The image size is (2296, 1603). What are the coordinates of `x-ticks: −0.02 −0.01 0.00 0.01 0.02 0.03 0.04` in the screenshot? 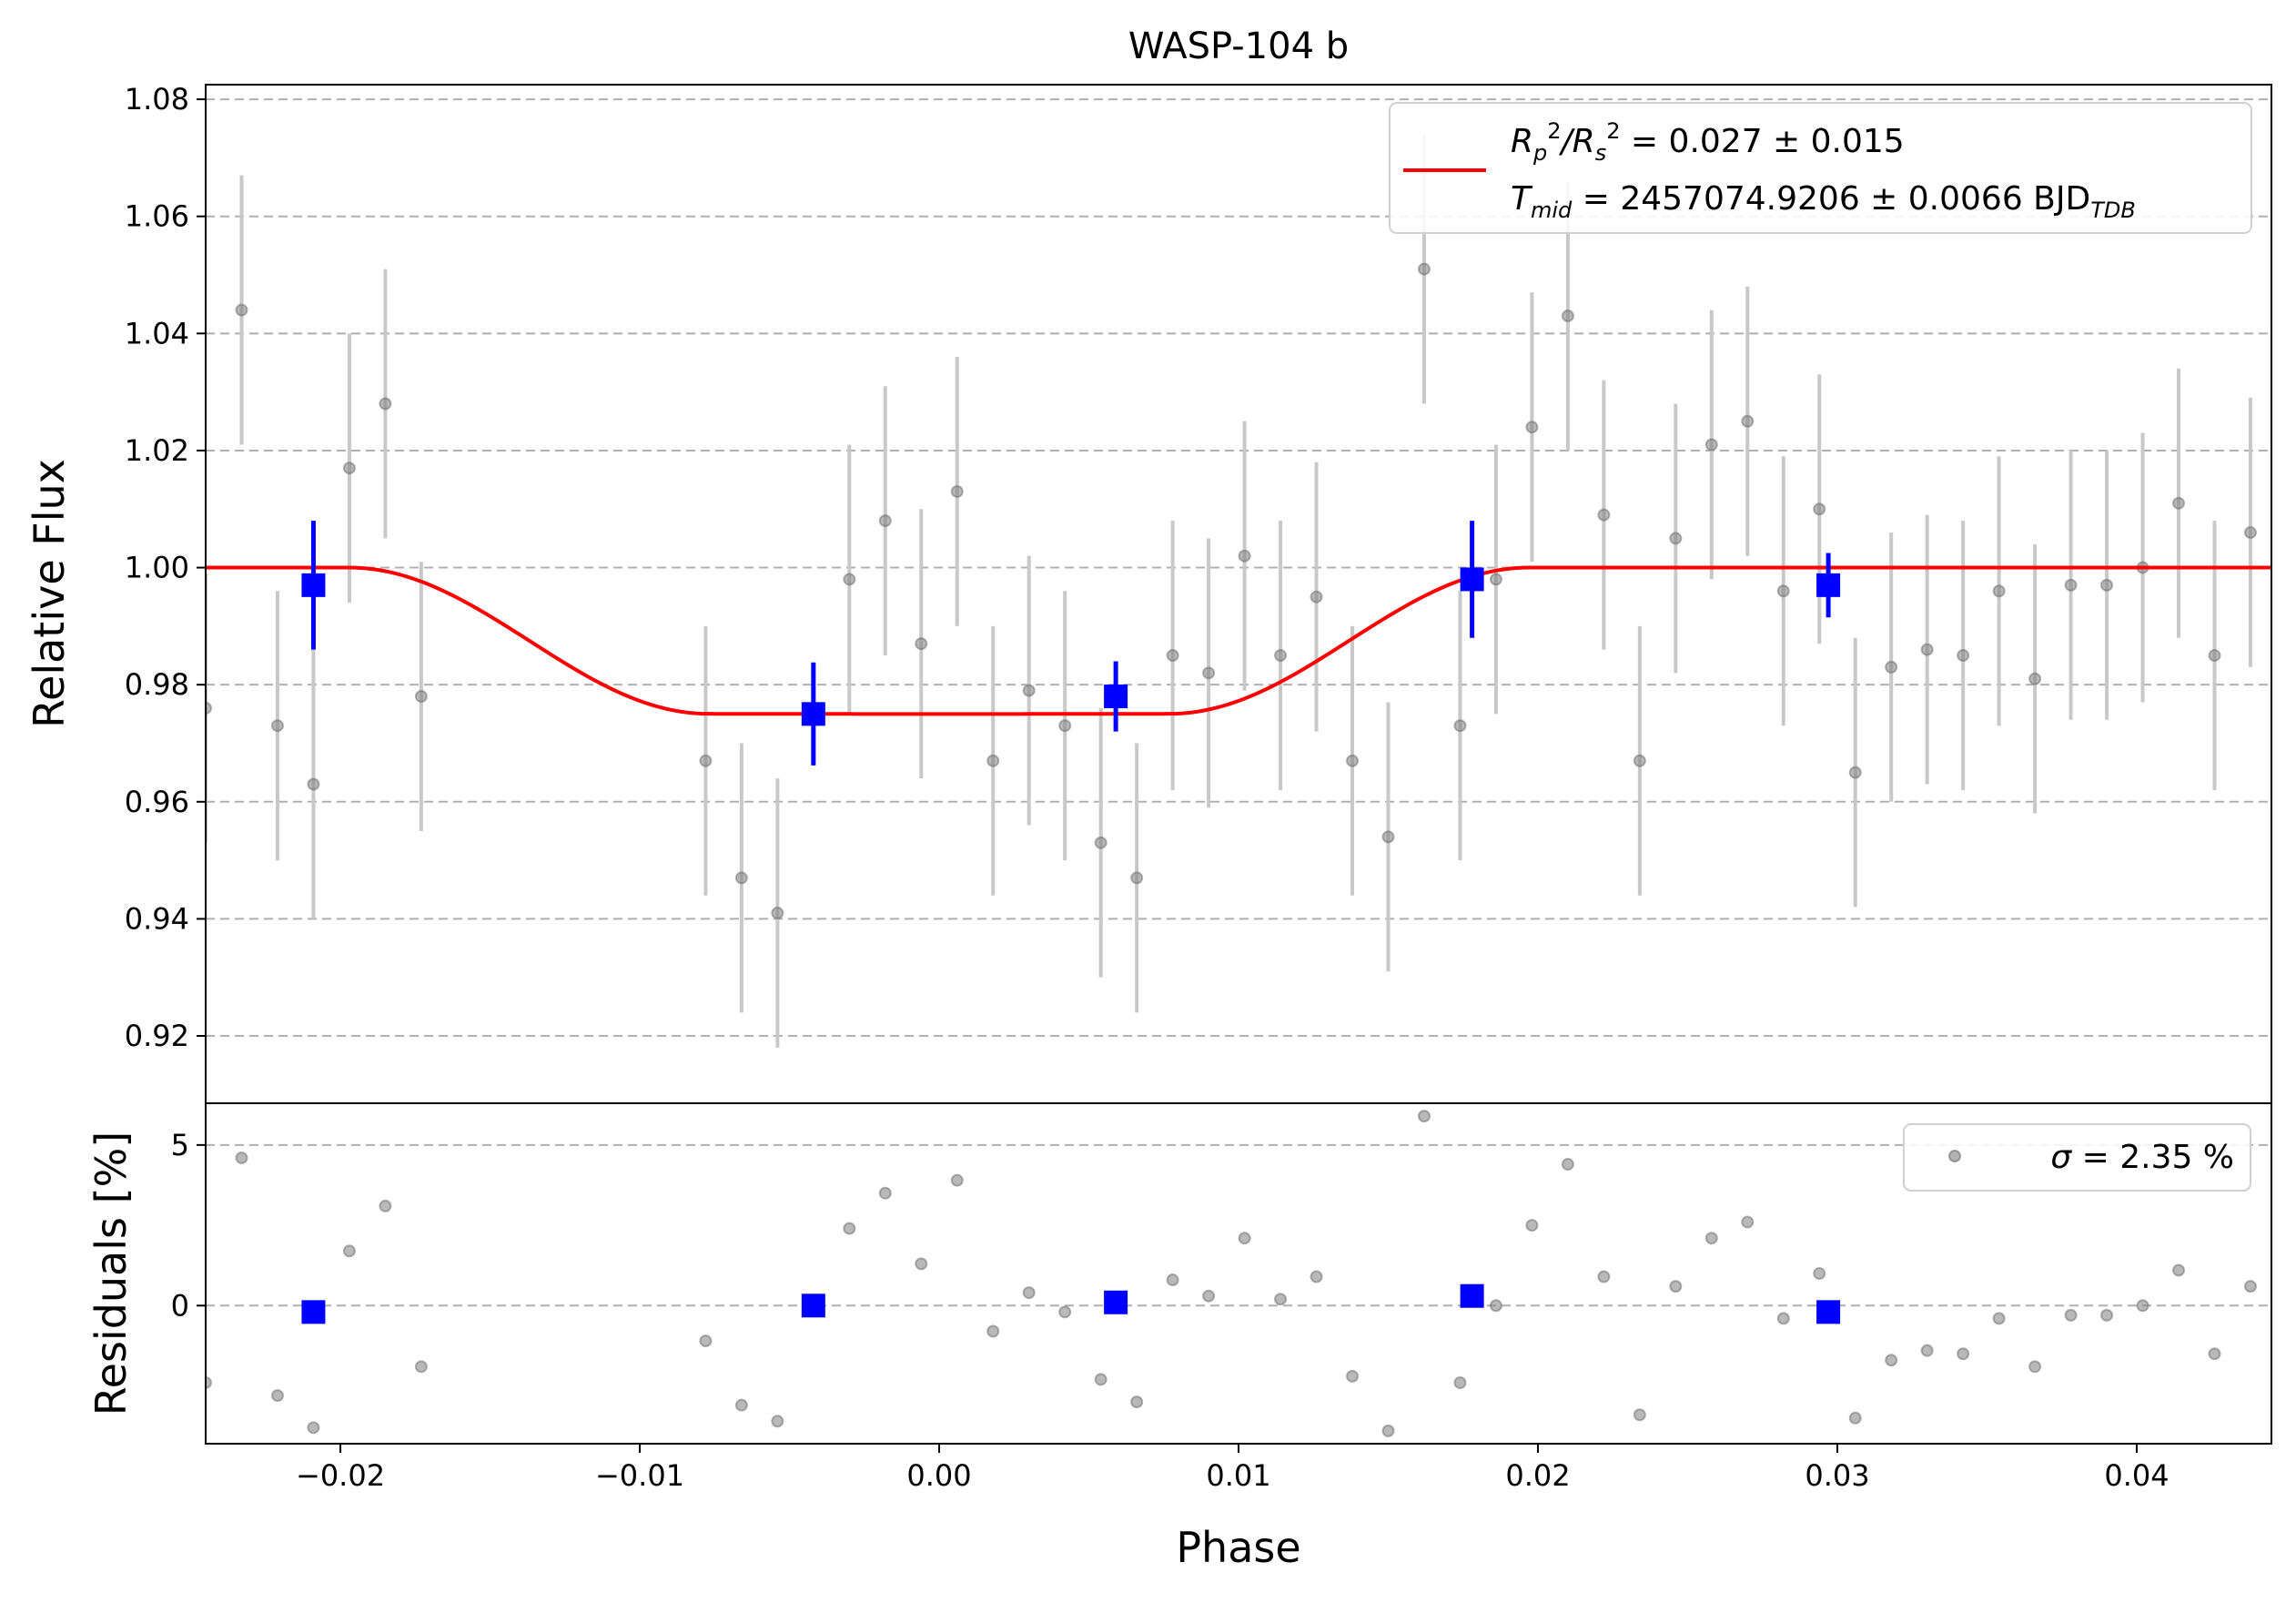 It's located at (1233, 1468).